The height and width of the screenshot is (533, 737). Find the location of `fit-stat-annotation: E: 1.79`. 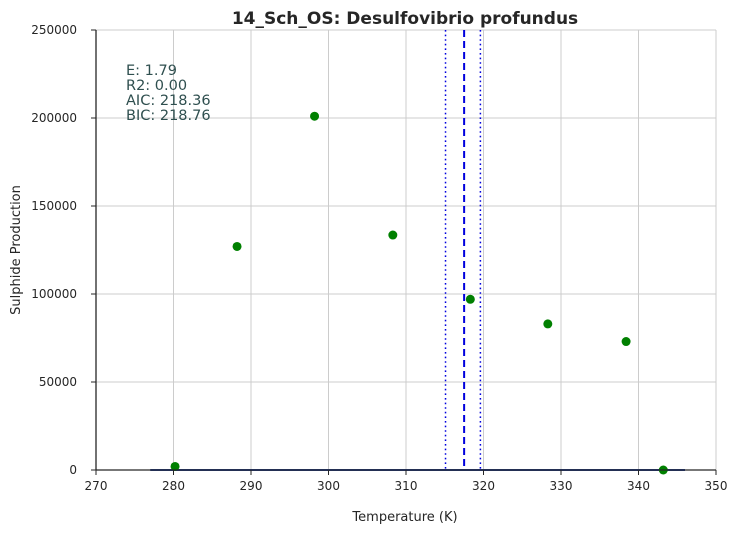

fit-stat-annotation: E: 1.79 is located at coordinates (151, 71).